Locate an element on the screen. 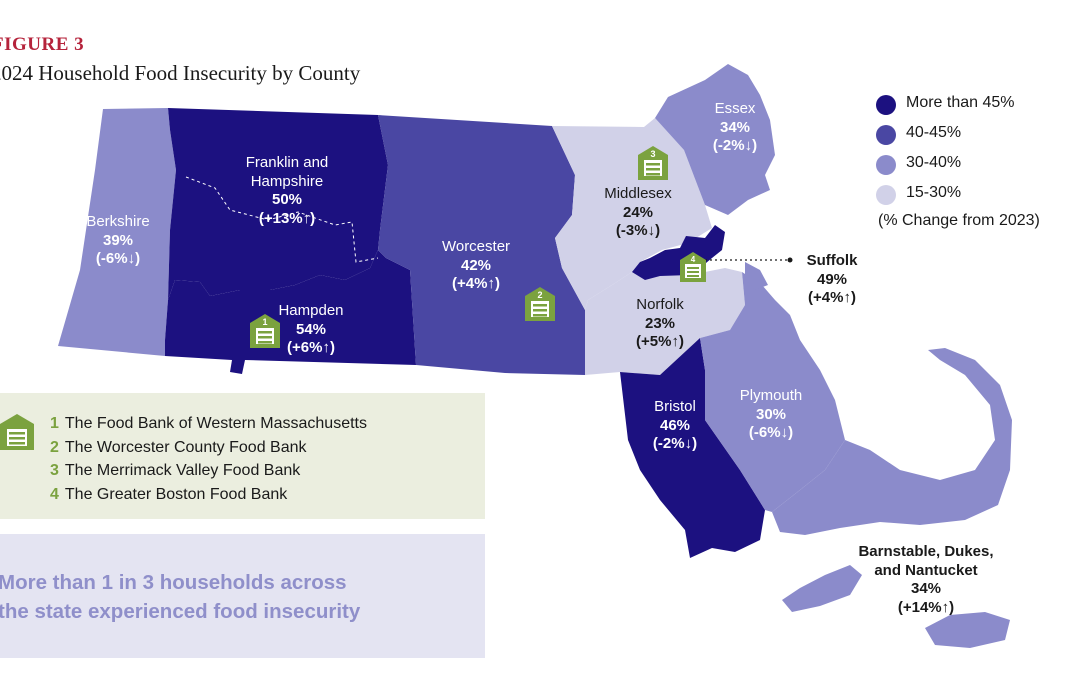 The width and height of the screenshot is (1080, 675). suffolk-pct: 49% is located at coordinates (832, 279).